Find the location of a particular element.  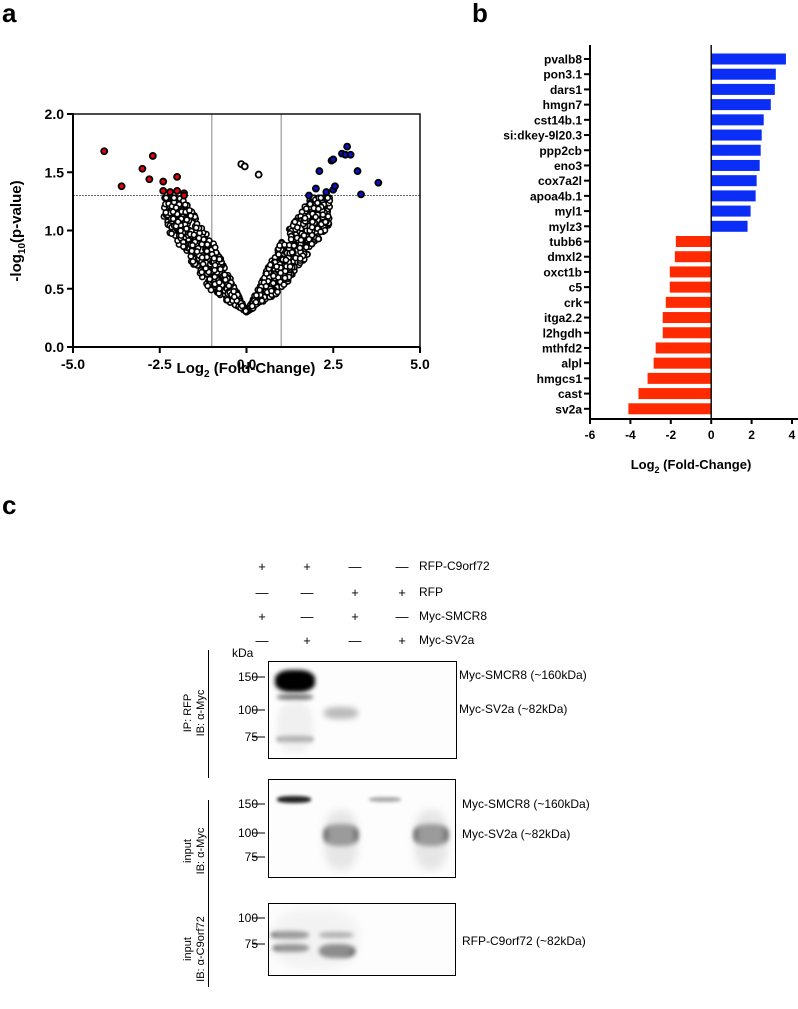

y-tick-label: 1.5 is located at coordinates (55, 172).